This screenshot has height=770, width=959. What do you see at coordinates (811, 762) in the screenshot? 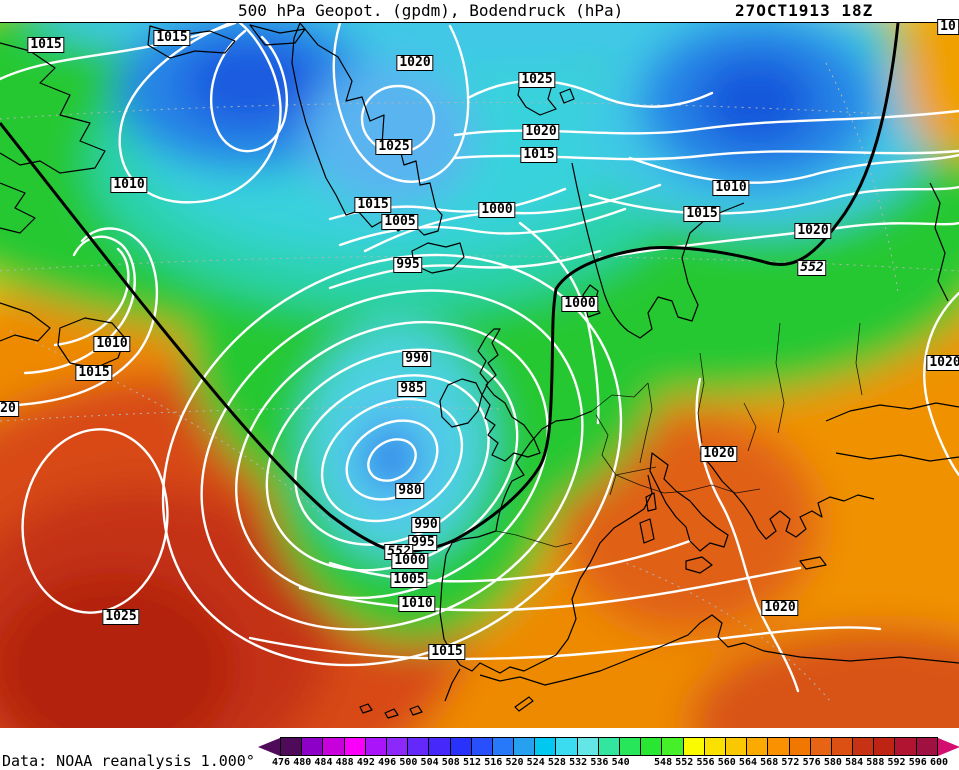
I see `colorbar-tick-576: 576` at bounding box center [811, 762].